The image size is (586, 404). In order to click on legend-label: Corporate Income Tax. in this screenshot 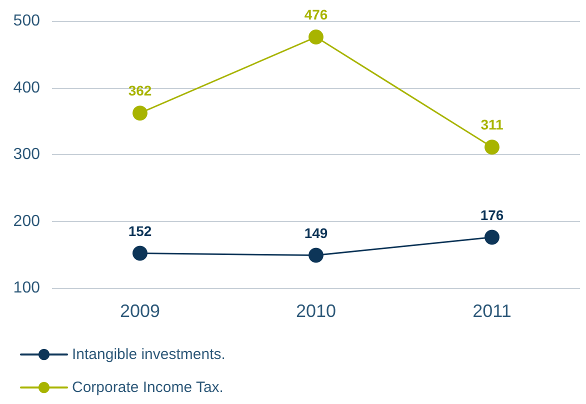, I will do `click(148, 387)`.